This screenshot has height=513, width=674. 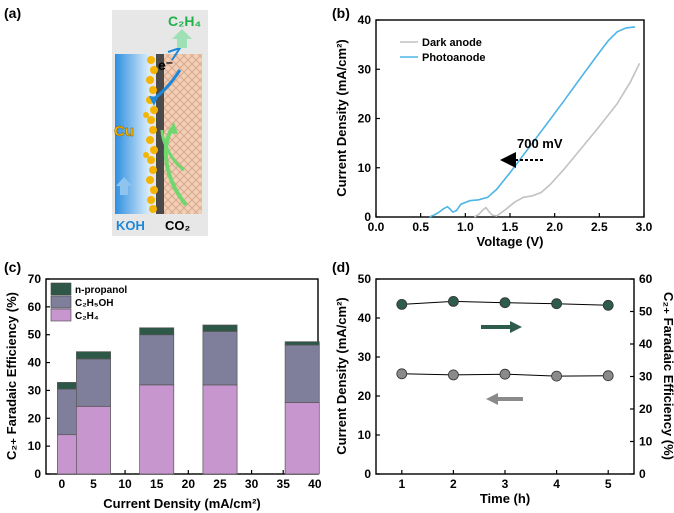 What do you see at coordinates (452, 43) in the screenshot?
I see `legend-dark-anode: Dark anode` at bounding box center [452, 43].